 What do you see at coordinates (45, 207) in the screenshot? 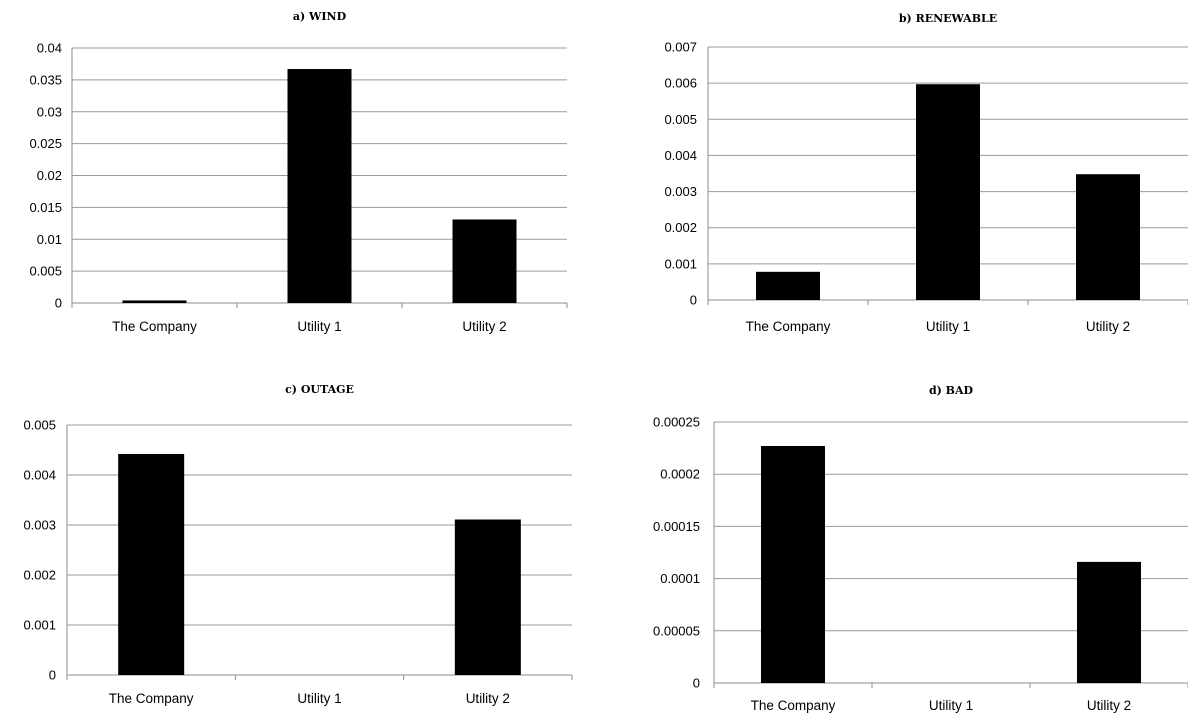
I see `y-tick-label: 0.015` at bounding box center [45, 207].